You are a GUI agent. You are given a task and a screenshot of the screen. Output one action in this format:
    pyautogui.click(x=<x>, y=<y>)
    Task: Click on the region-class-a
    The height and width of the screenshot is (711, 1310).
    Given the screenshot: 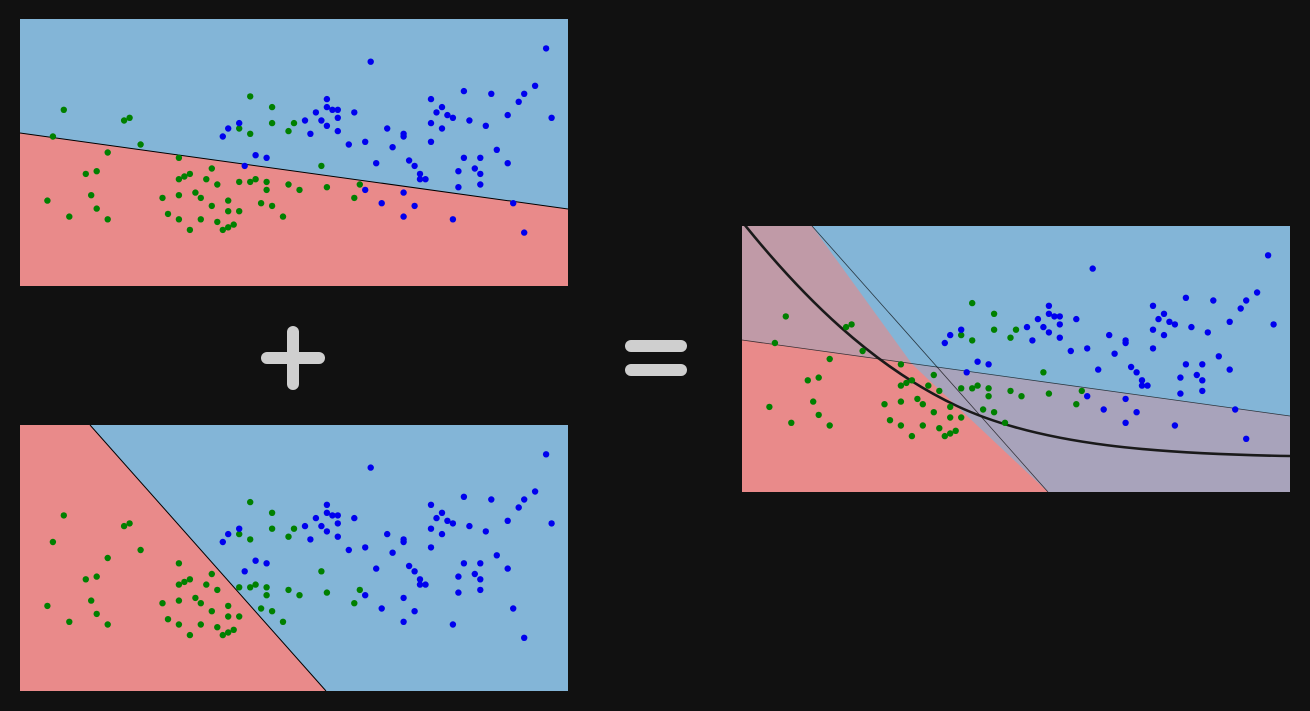 What is the action you would take?
    pyautogui.click(x=173, y=558)
    